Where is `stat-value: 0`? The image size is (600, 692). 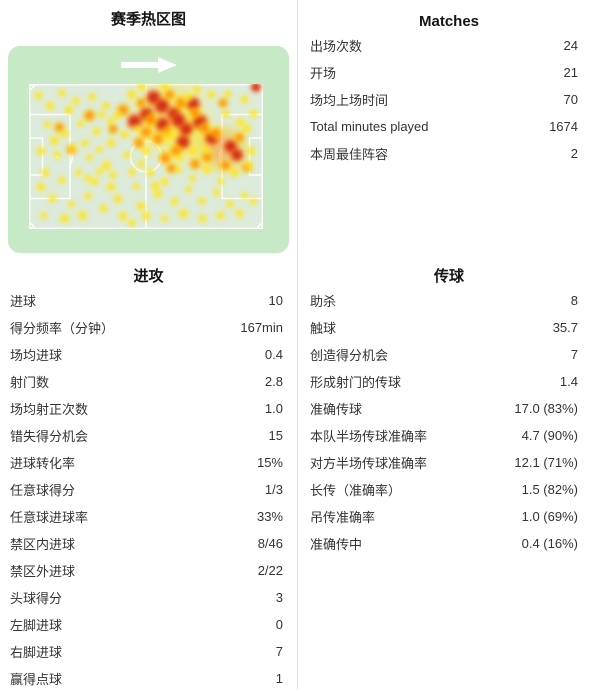 stat-value: 0 is located at coordinates (279, 624).